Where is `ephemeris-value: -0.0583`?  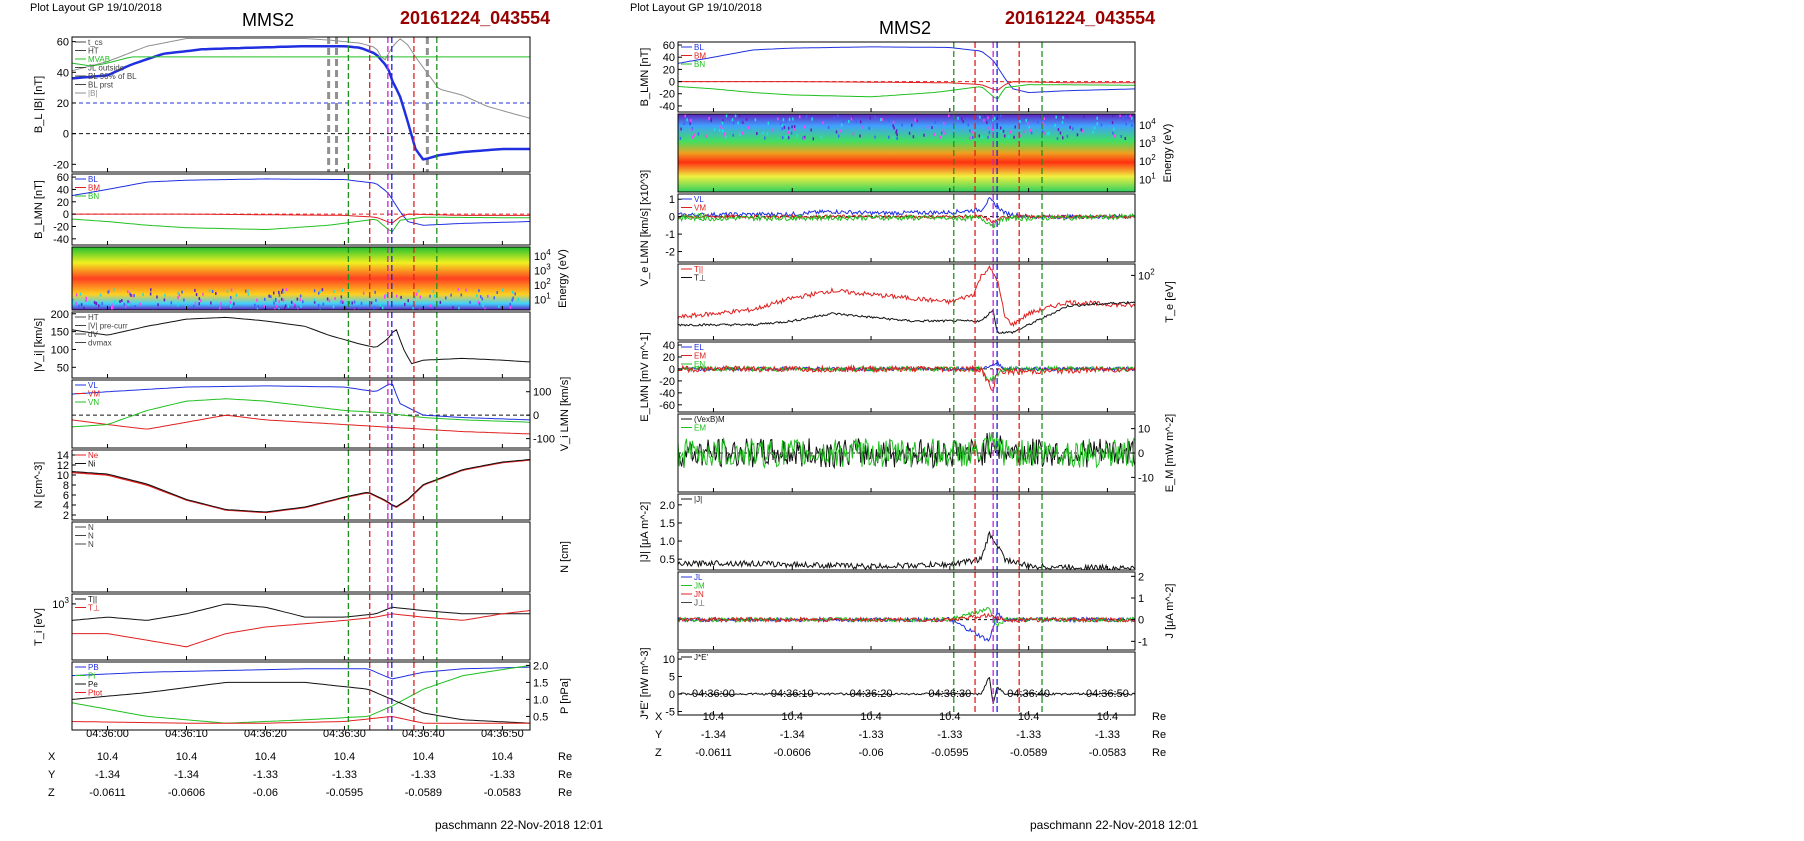 ephemeris-value: -0.0583 is located at coordinates (502, 793).